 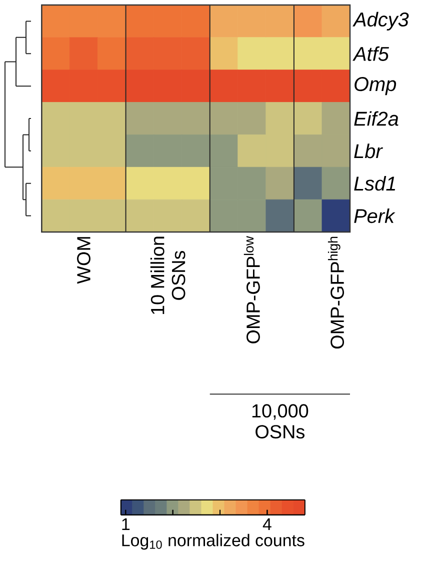 I want to click on y-tick-label: Adcy3, so click(x=380, y=21).